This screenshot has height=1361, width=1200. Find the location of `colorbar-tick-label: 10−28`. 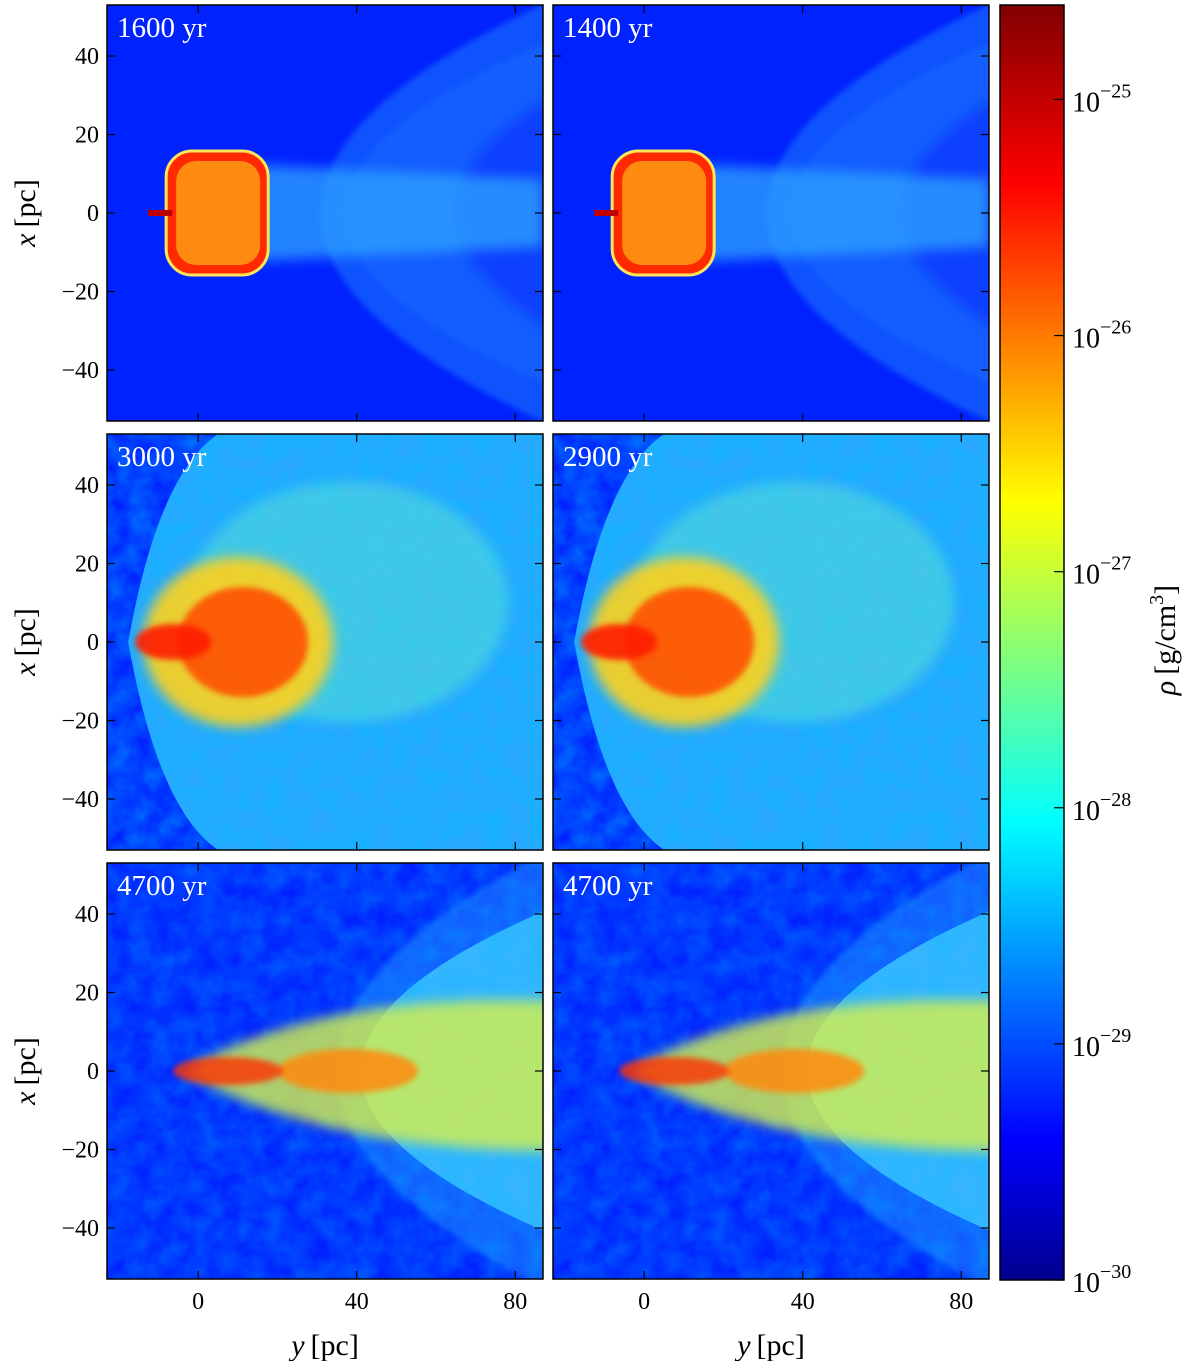

colorbar-tick-label: 10−28 is located at coordinates (1101, 808).